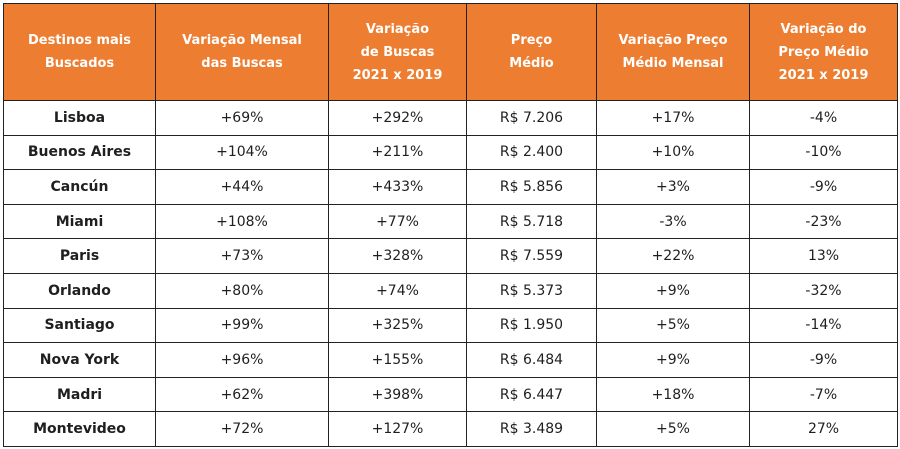 This screenshot has height=449, width=900. I want to click on cell-variacao-preco-2021-2019: -4%, so click(823, 118).